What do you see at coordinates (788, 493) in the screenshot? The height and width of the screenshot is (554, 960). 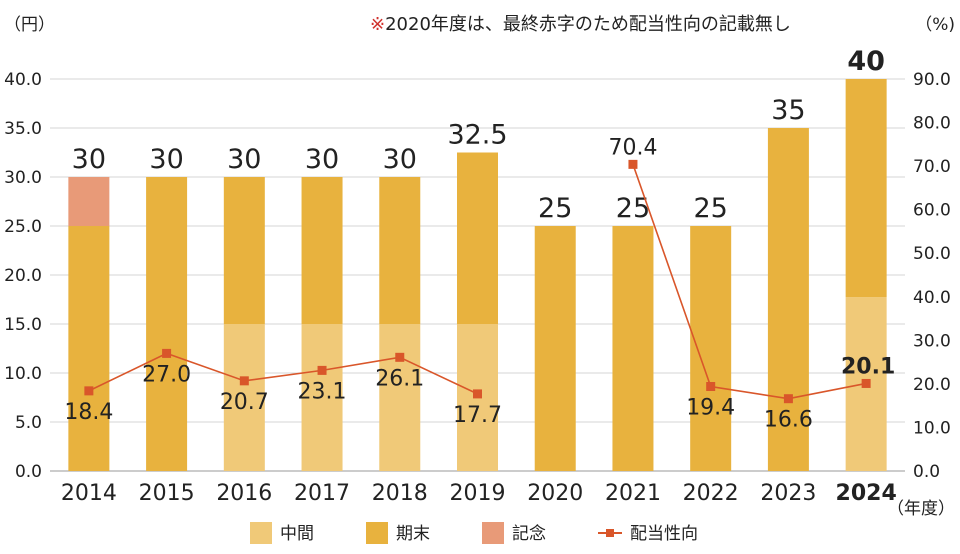 I see `x-tick-label: 2023` at bounding box center [788, 493].